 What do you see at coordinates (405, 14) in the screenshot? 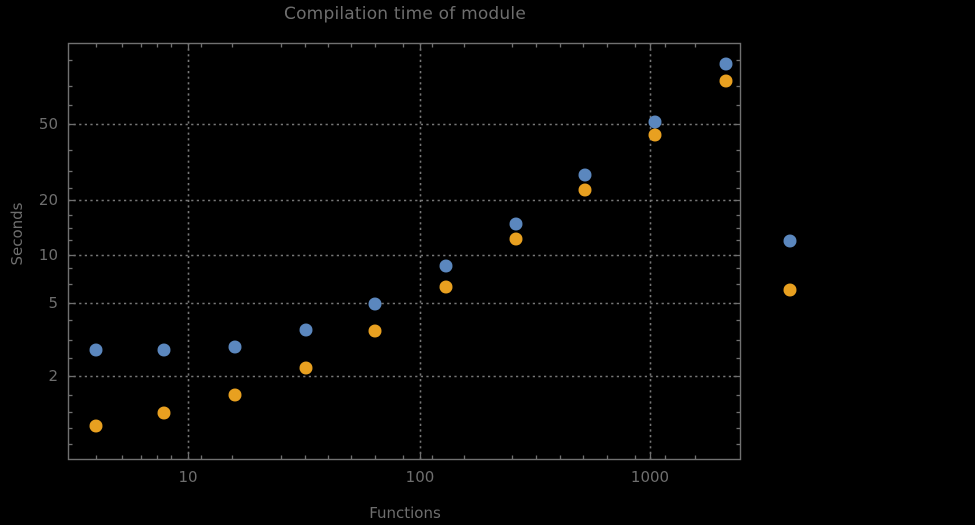
I see `chart-title: Compilation time of module` at bounding box center [405, 14].